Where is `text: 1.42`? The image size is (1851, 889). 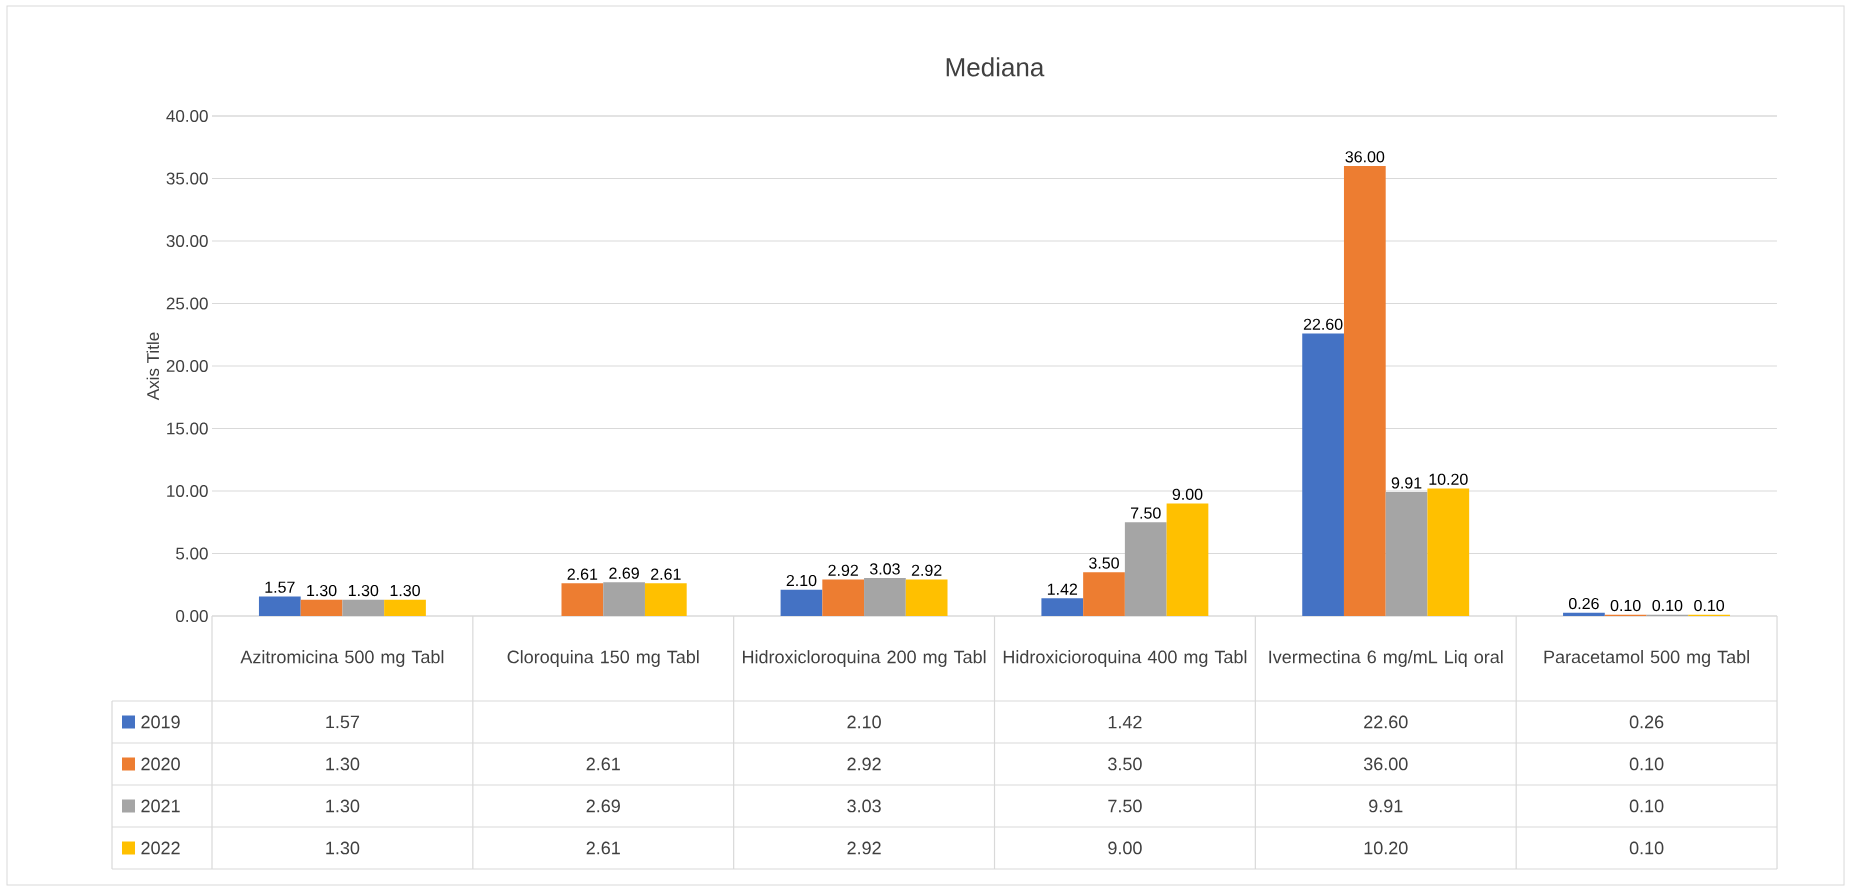
text: 1.42 is located at coordinates (1062, 589).